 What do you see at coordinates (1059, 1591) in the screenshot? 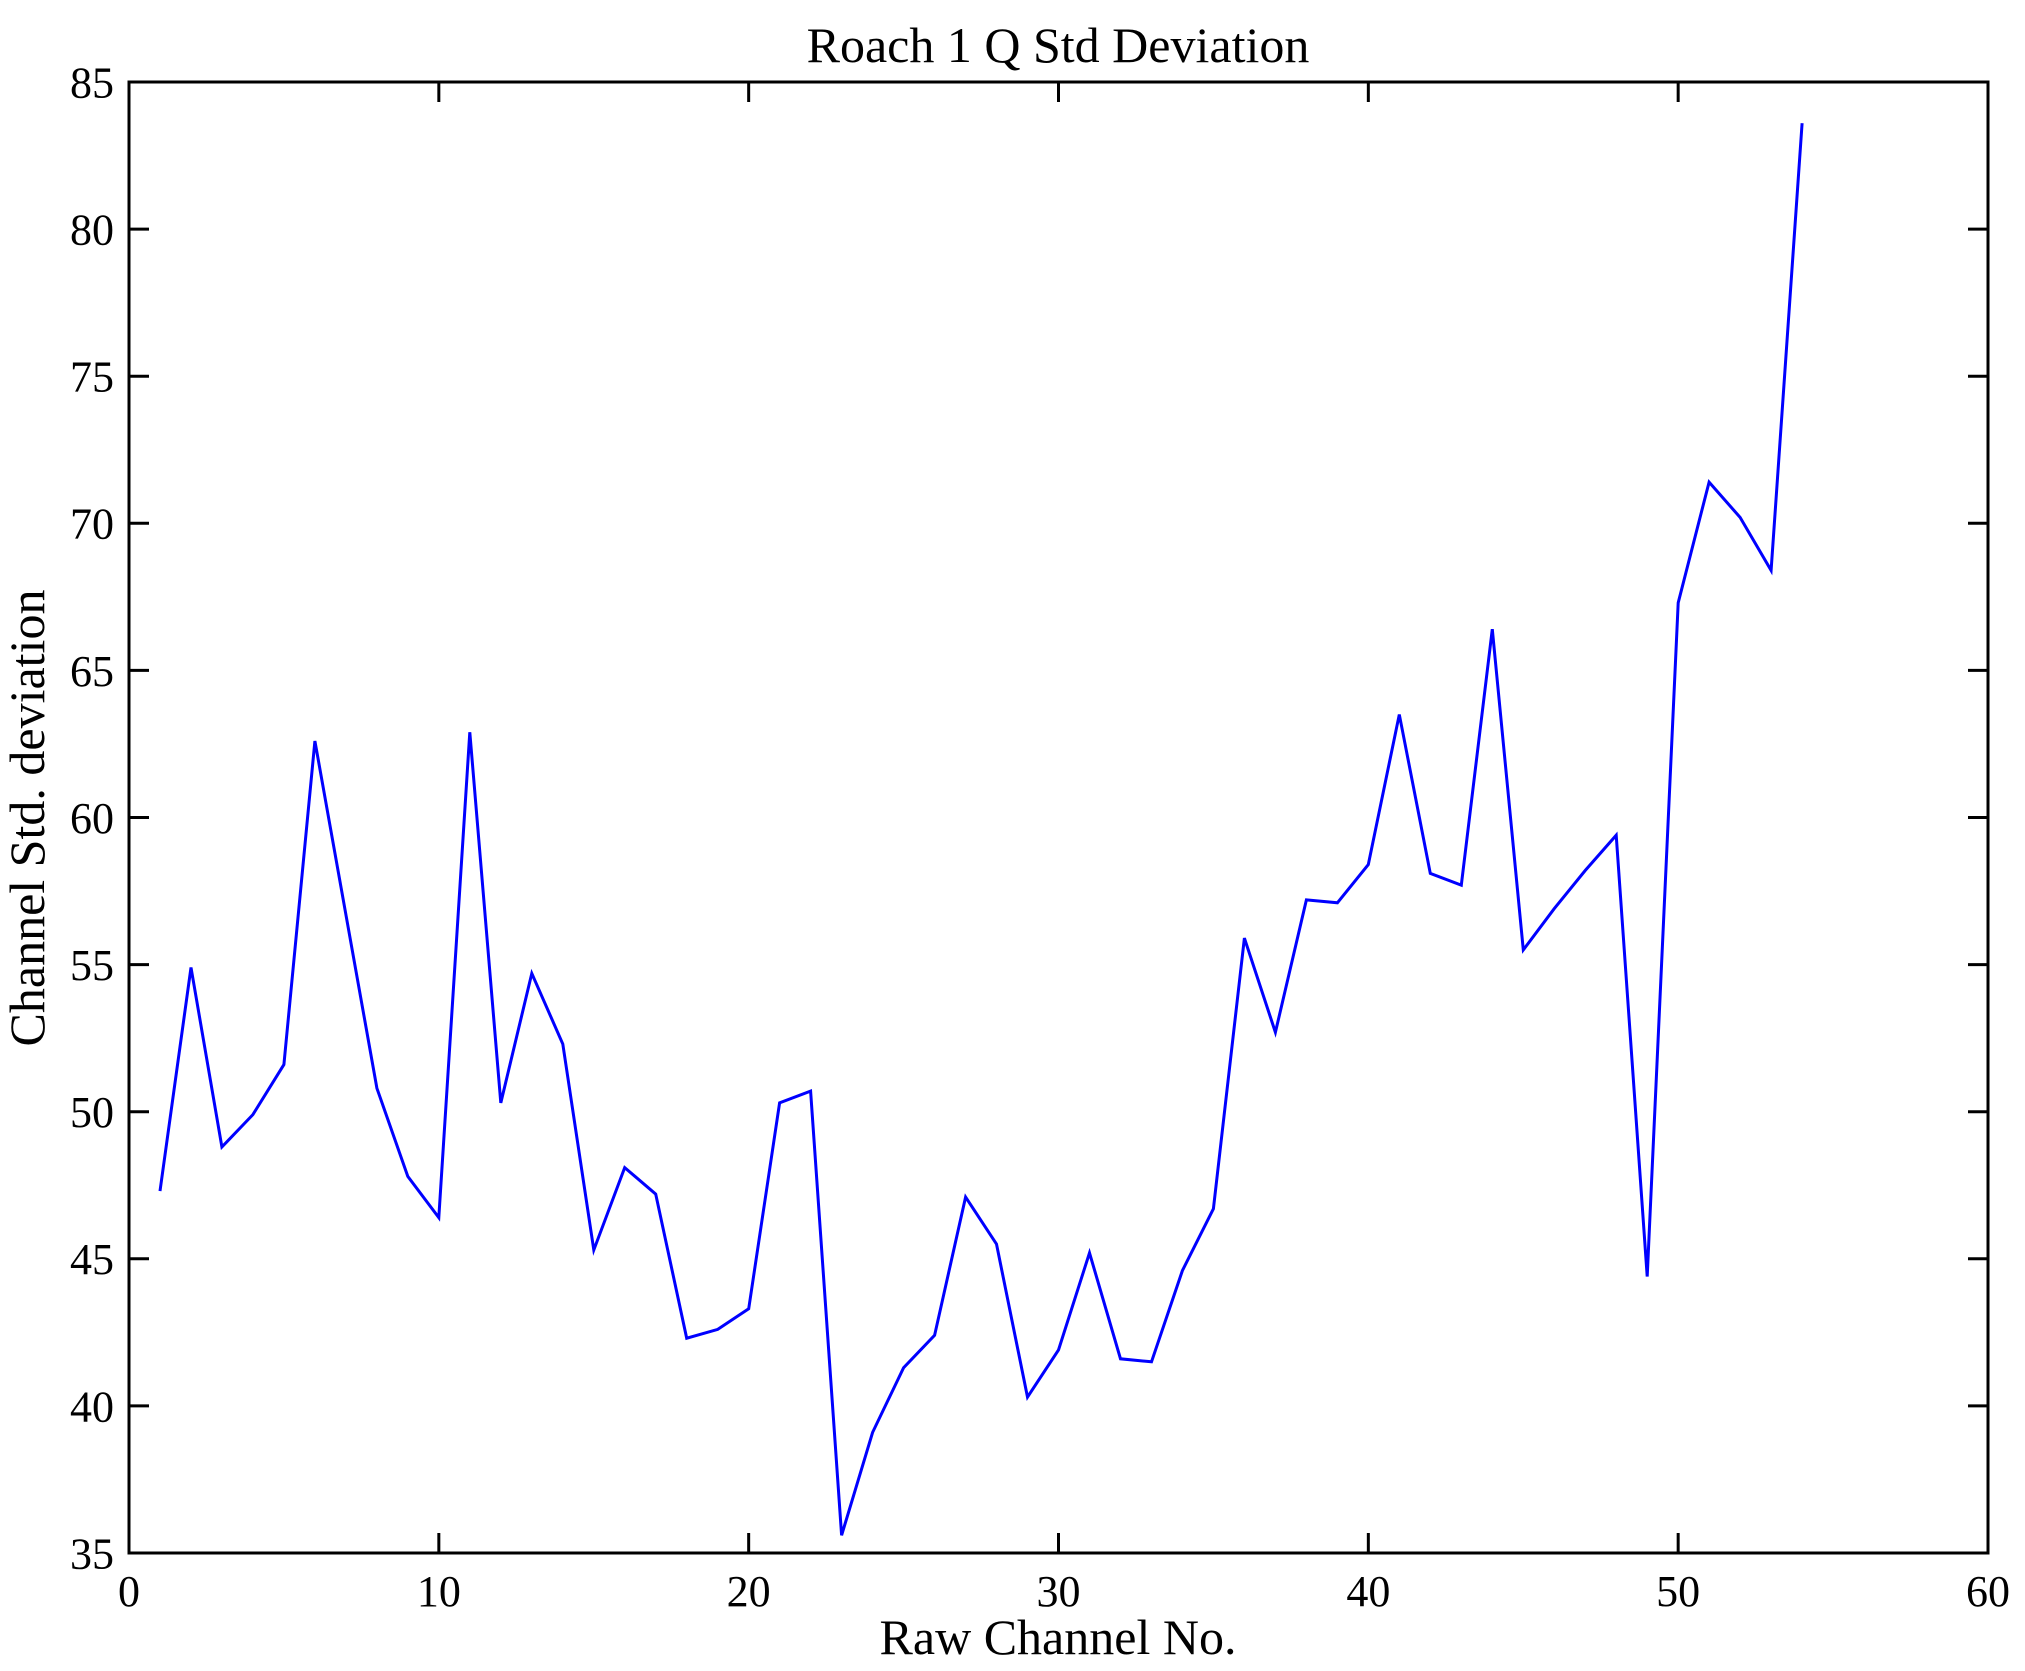
I see `x-tick-label: 30` at bounding box center [1059, 1591].